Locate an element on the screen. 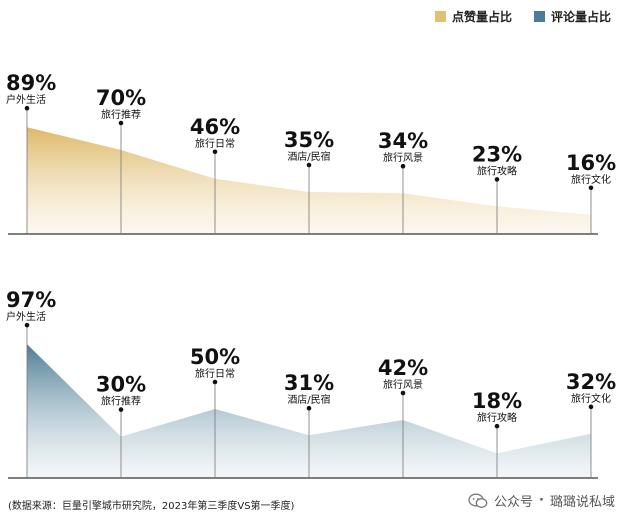 The image size is (625, 524). legend-label-likes: 点赞量占比 is located at coordinates (481, 17).